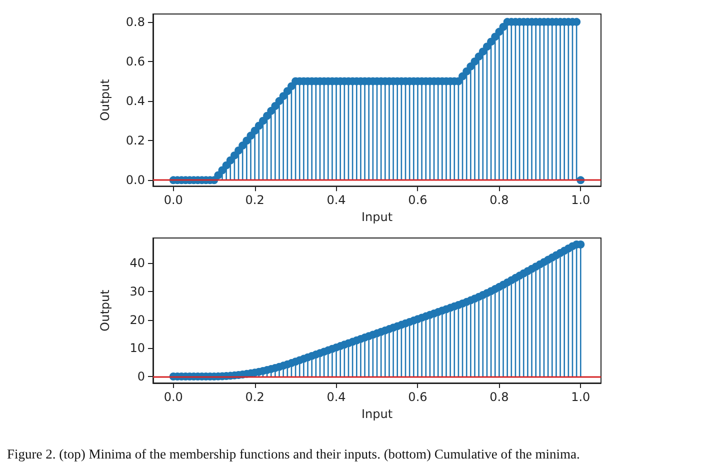  Describe the element at coordinates (137, 319) in the screenshot. I see `y-tick-label: 20` at that location.